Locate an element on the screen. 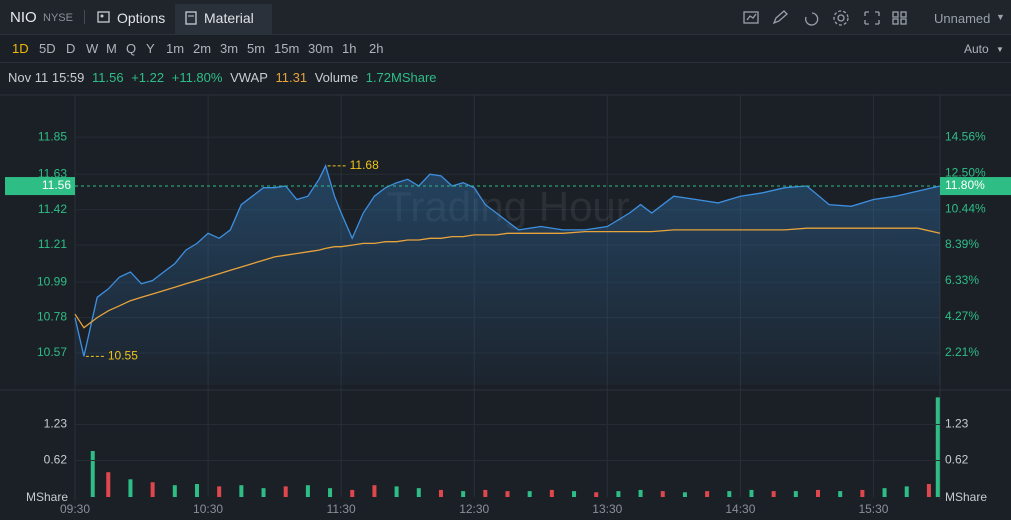  y2-tick-label: 12.50% is located at coordinates (965, 172).